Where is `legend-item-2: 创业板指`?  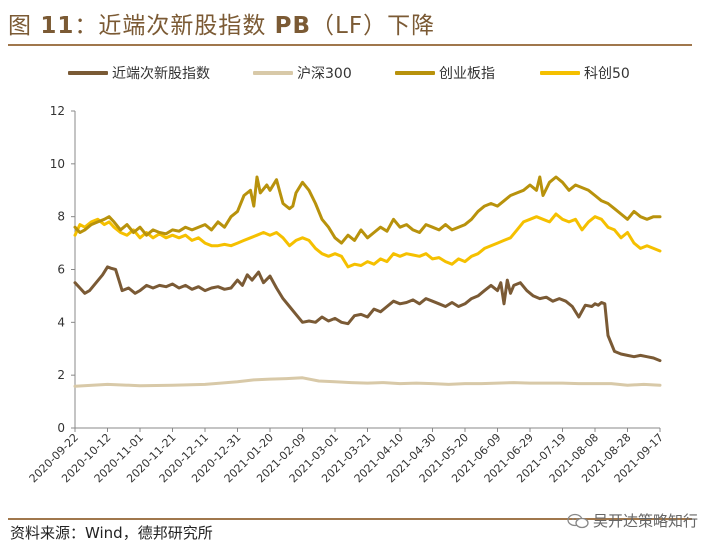 legend-item-2: 创业板指 is located at coordinates (445, 73).